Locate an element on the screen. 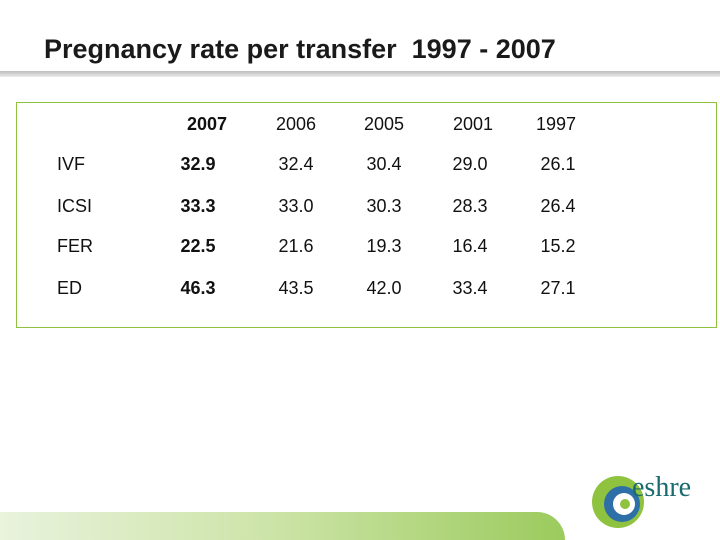 The image size is (720, 540). table-cell: 33.4 is located at coordinates (470, 288).